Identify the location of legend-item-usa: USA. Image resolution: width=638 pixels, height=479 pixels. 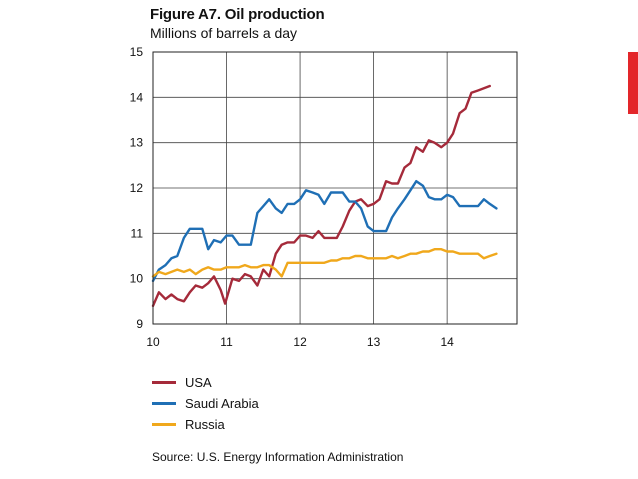
(205, 382).